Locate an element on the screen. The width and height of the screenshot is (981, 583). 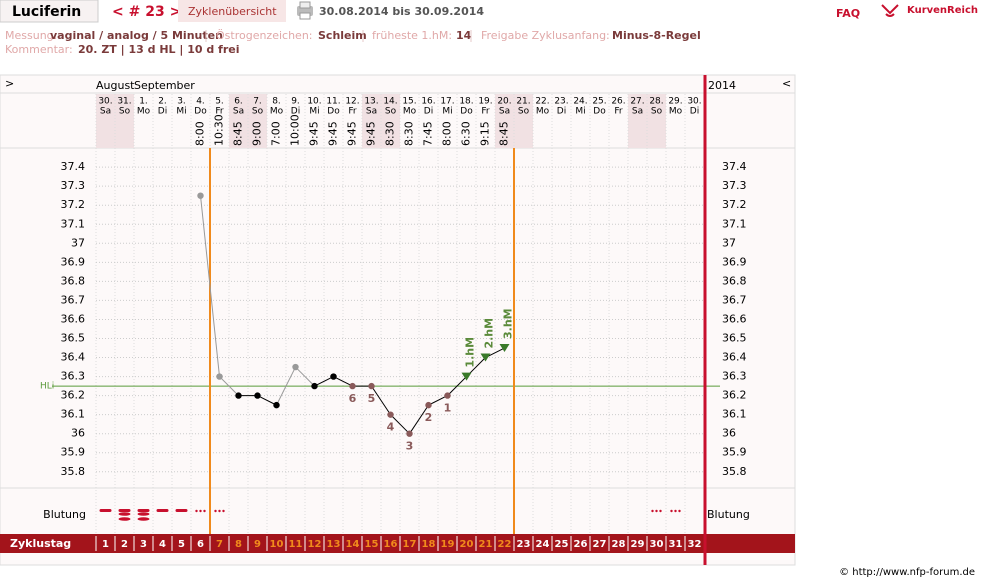
weekday-label: Sa is located at coordinates (371, 112).